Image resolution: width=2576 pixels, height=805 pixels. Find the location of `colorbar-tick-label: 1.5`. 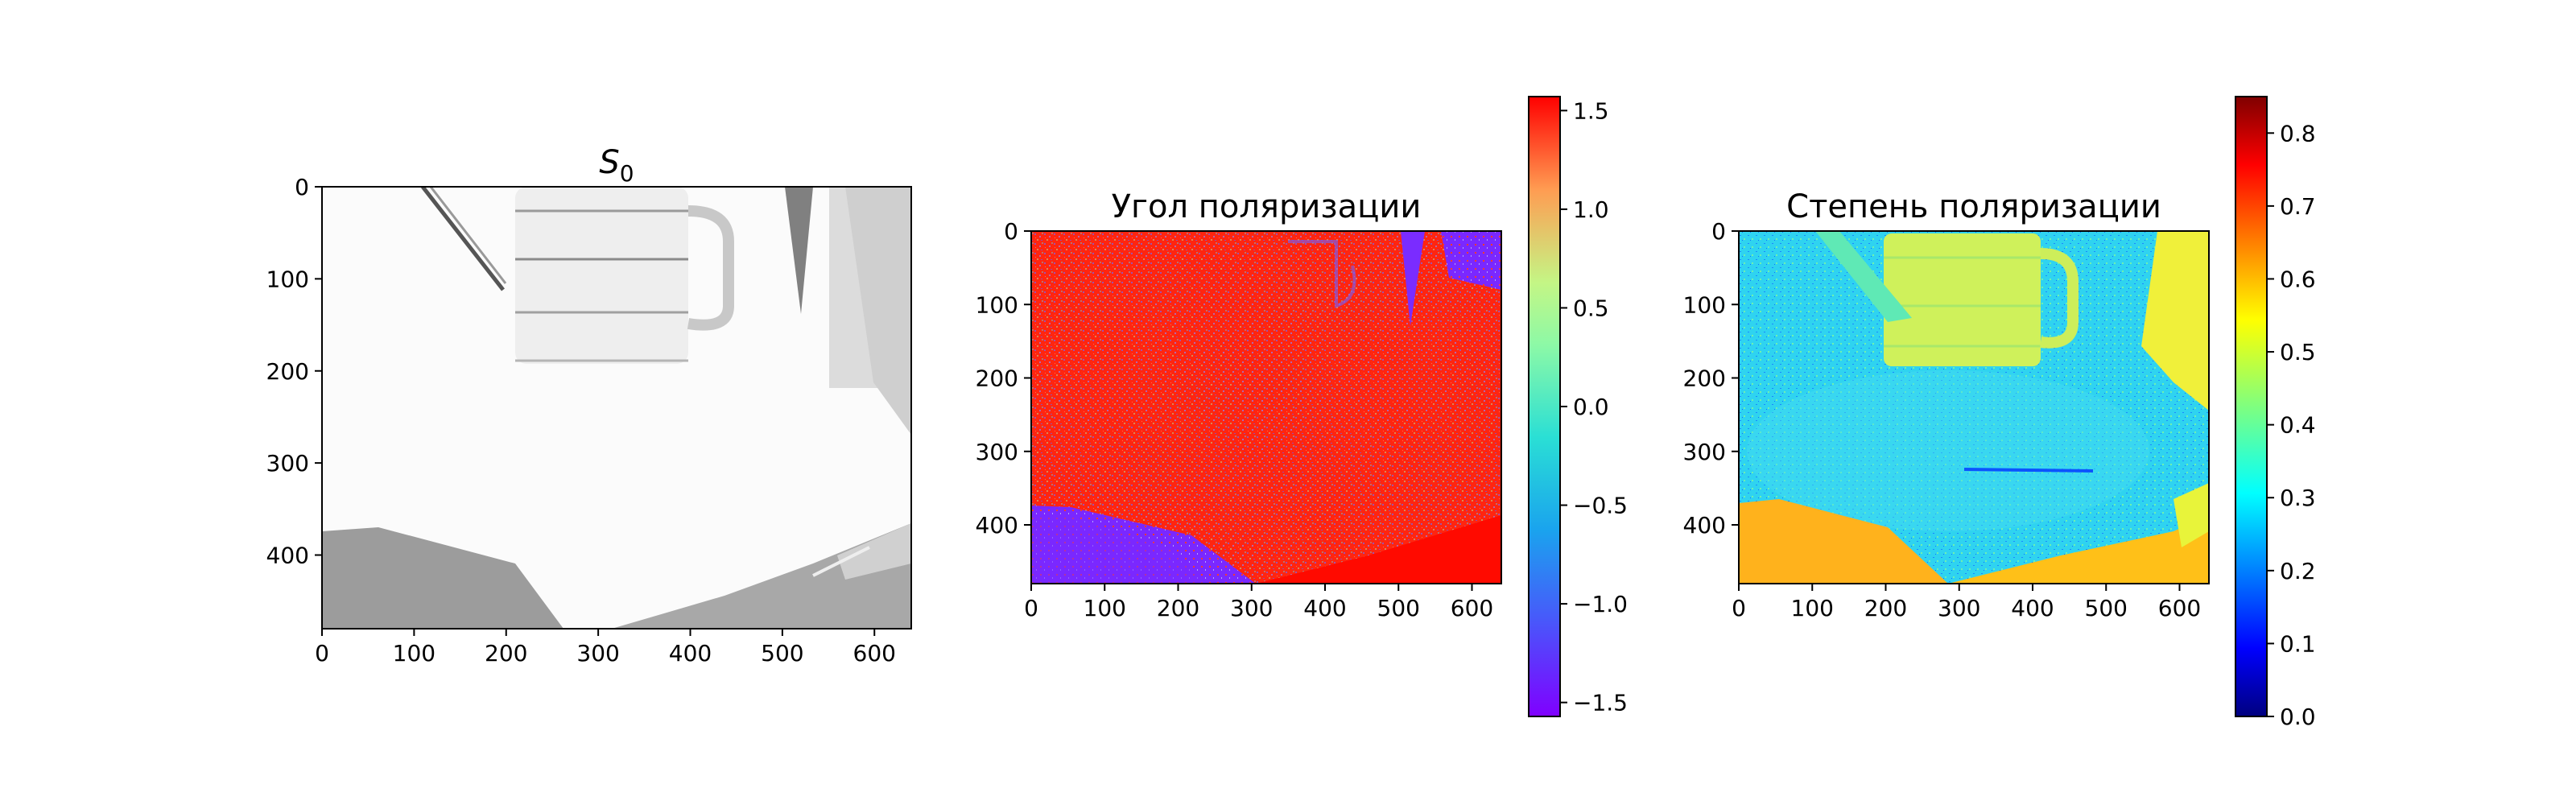

colorbar-tick-label: 1.5 is located at coordinates (1591, 111).